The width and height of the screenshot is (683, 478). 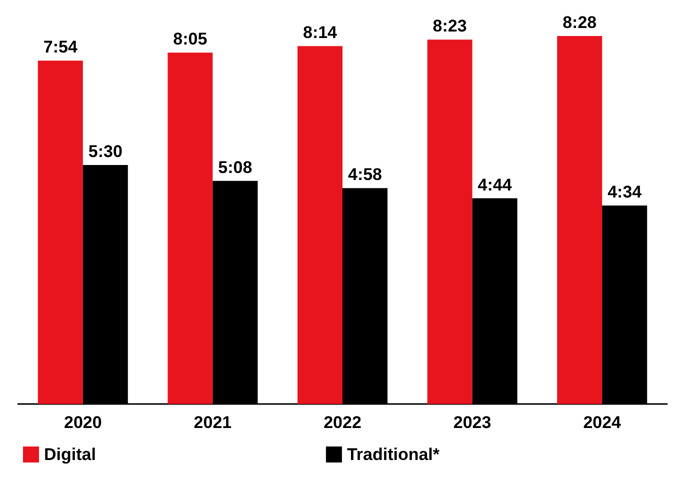 What do you see at coordinates (495, 184) in the screenshot?
I see `data-label: 4:44` at bounding box center [495, 184].